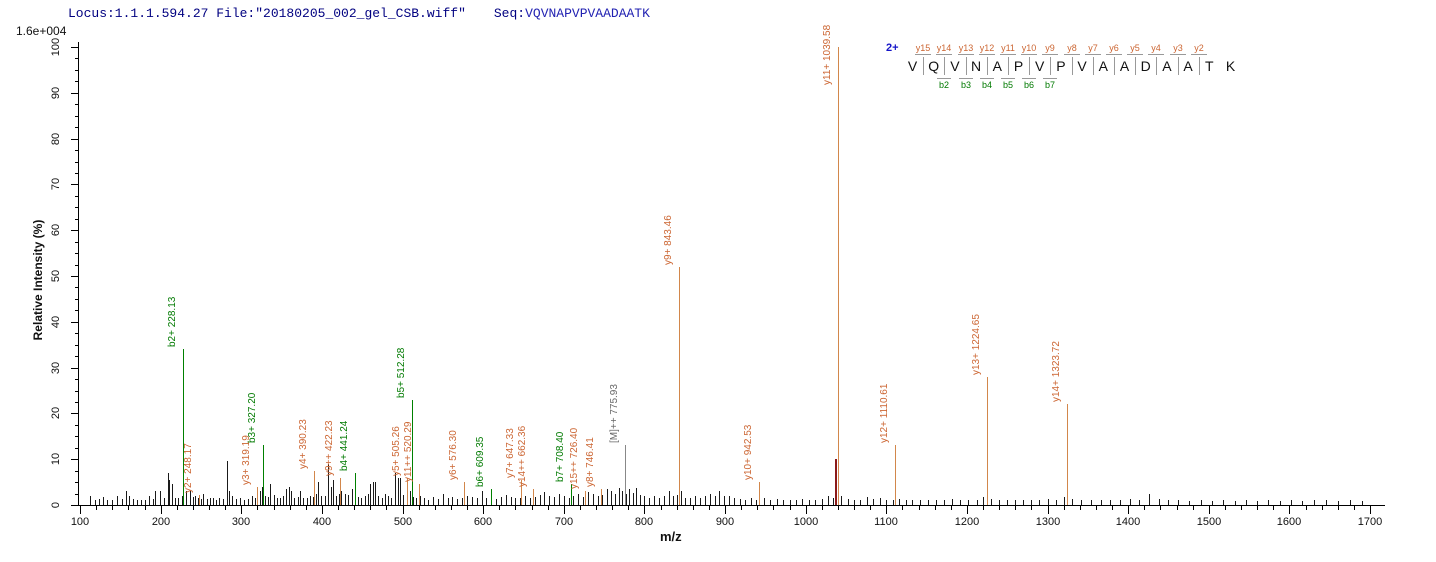  I want to click on x-axis-line, so click(731, 505).